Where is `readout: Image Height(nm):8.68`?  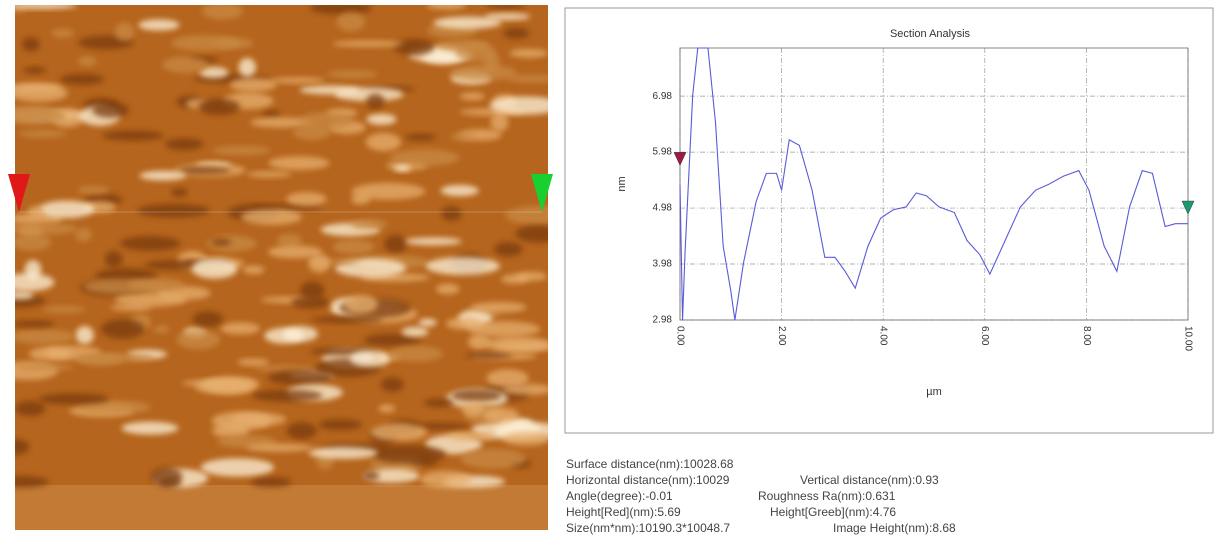 readout: Image Height(nm):8.68 is located at coordinates (894, 528).